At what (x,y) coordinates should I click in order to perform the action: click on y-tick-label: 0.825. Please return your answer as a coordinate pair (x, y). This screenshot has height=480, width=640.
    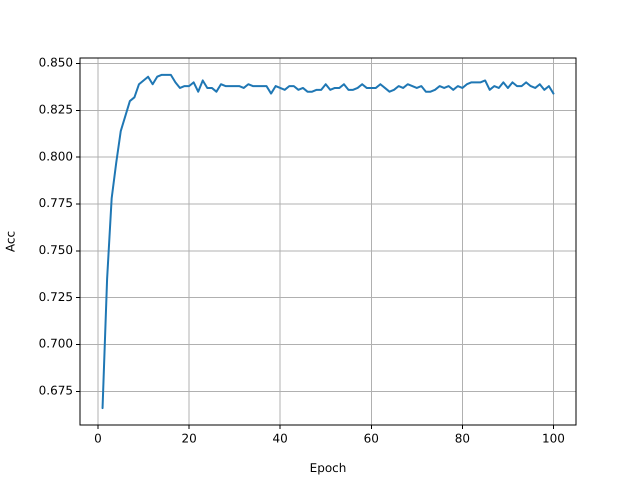
    Looking at the image, I should click on (55, 109).